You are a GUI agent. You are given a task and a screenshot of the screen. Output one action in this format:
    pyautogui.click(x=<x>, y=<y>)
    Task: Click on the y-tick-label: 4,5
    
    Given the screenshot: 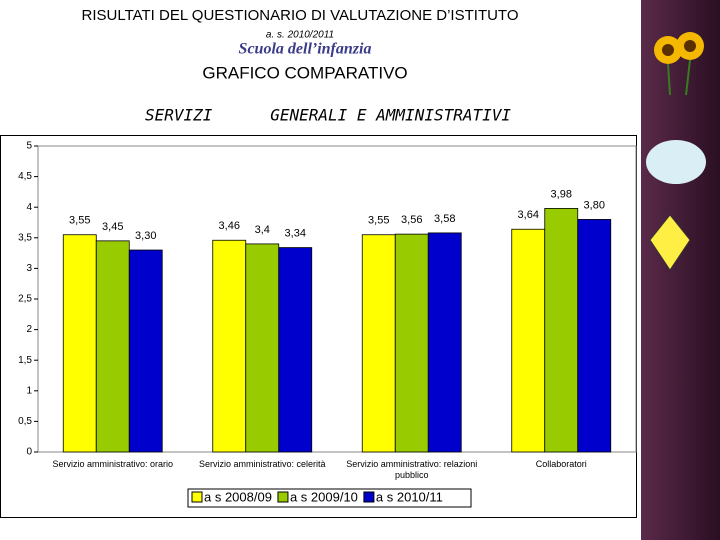 What is the action you would take?
    pyautogui.click(x=25, y=176)
    